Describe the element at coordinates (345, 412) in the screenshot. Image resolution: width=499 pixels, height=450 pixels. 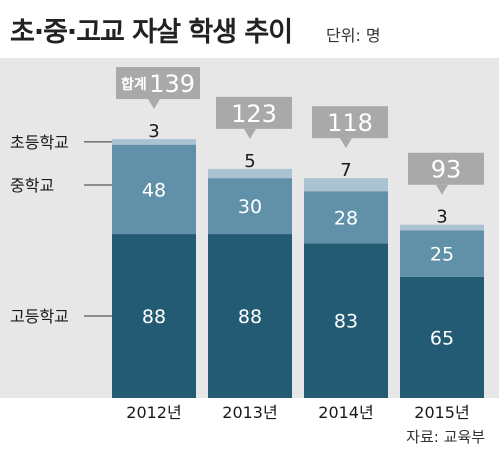
I see `category-label-2: 2014년` at that location.